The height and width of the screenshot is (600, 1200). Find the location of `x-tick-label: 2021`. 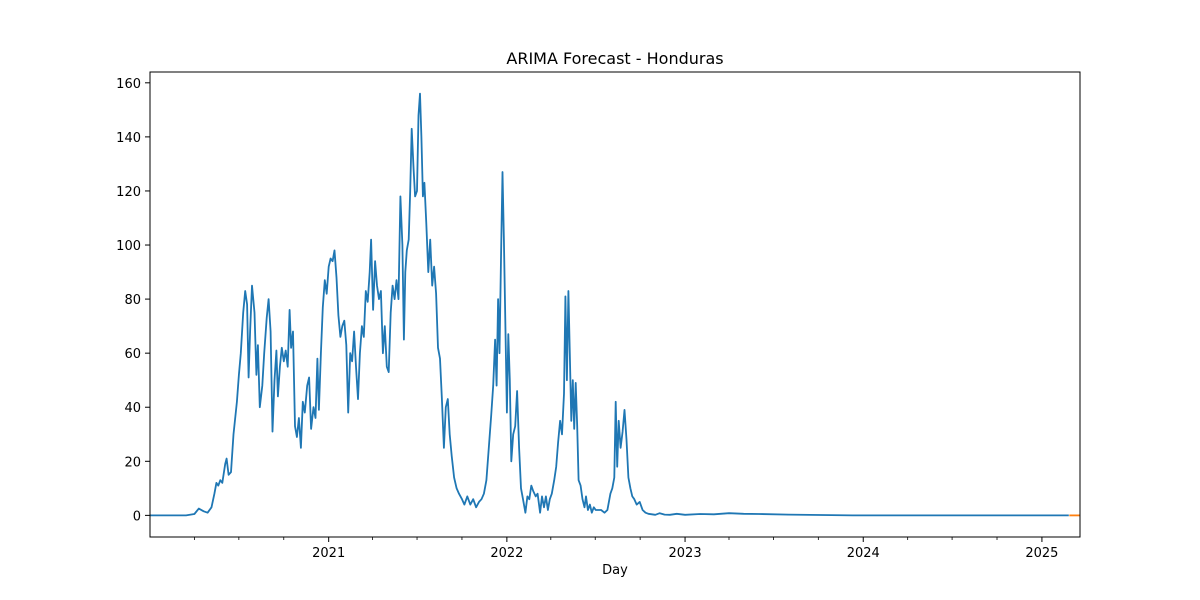

x-tick-label: 2021 is located at coordinates (328, 553).